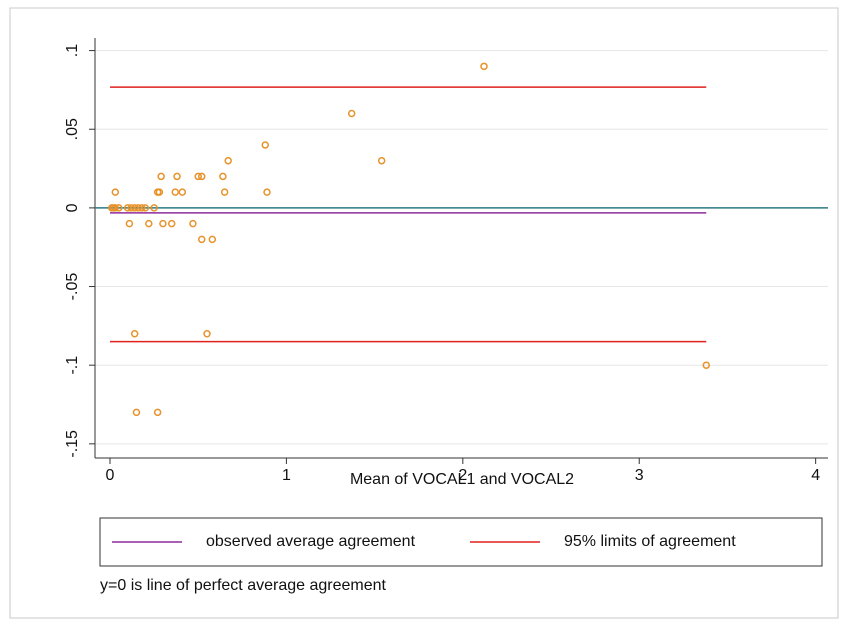 This screenshot has height=626, width=848. I want to click on legend, so click(461, 542).